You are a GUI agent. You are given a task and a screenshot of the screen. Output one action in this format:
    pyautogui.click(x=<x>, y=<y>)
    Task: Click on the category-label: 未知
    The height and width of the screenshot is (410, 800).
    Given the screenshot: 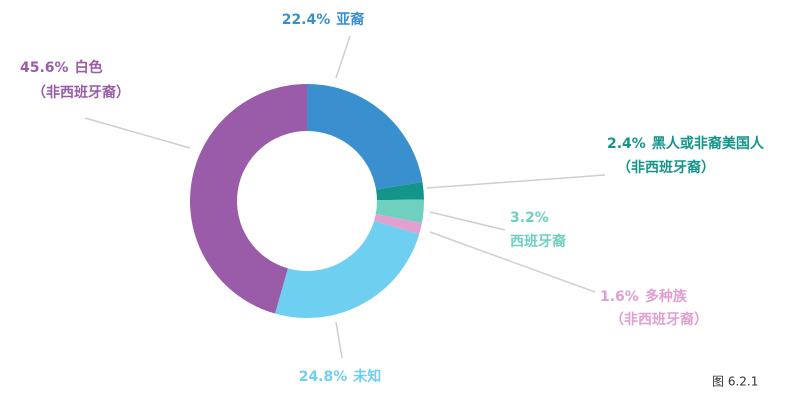 What is the action you would take?
    pyautogui.click(x=367, y=376)
    